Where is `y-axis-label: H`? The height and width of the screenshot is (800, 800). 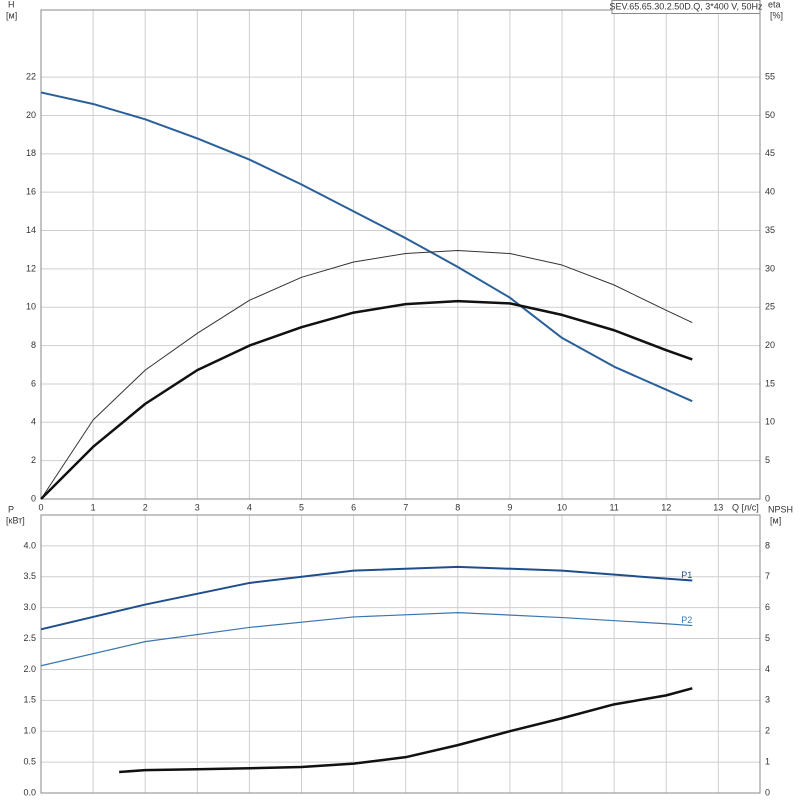 y-axis-label: H is located at coordinates (11, 4).